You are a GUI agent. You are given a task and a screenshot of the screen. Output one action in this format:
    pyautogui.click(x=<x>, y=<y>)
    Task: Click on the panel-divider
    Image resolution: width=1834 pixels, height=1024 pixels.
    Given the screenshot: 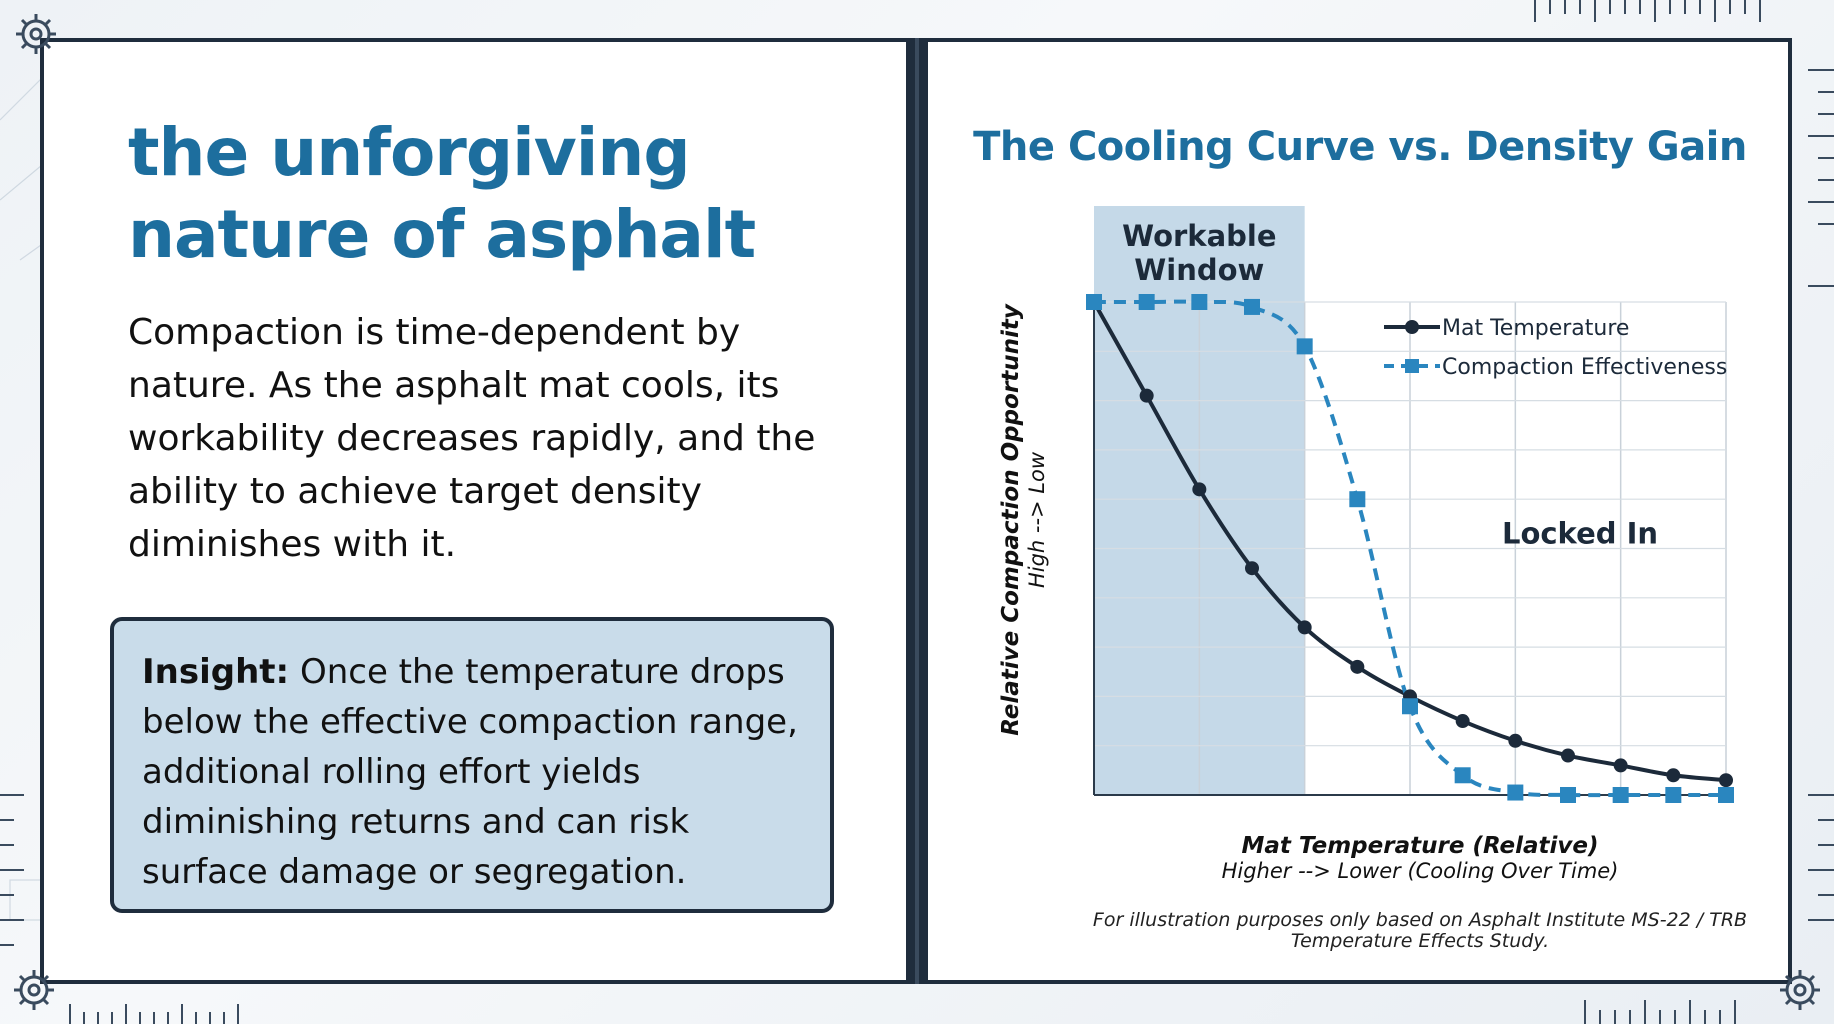 What is the action you would take?
    pyautogui.click(x=917, y=511)
    